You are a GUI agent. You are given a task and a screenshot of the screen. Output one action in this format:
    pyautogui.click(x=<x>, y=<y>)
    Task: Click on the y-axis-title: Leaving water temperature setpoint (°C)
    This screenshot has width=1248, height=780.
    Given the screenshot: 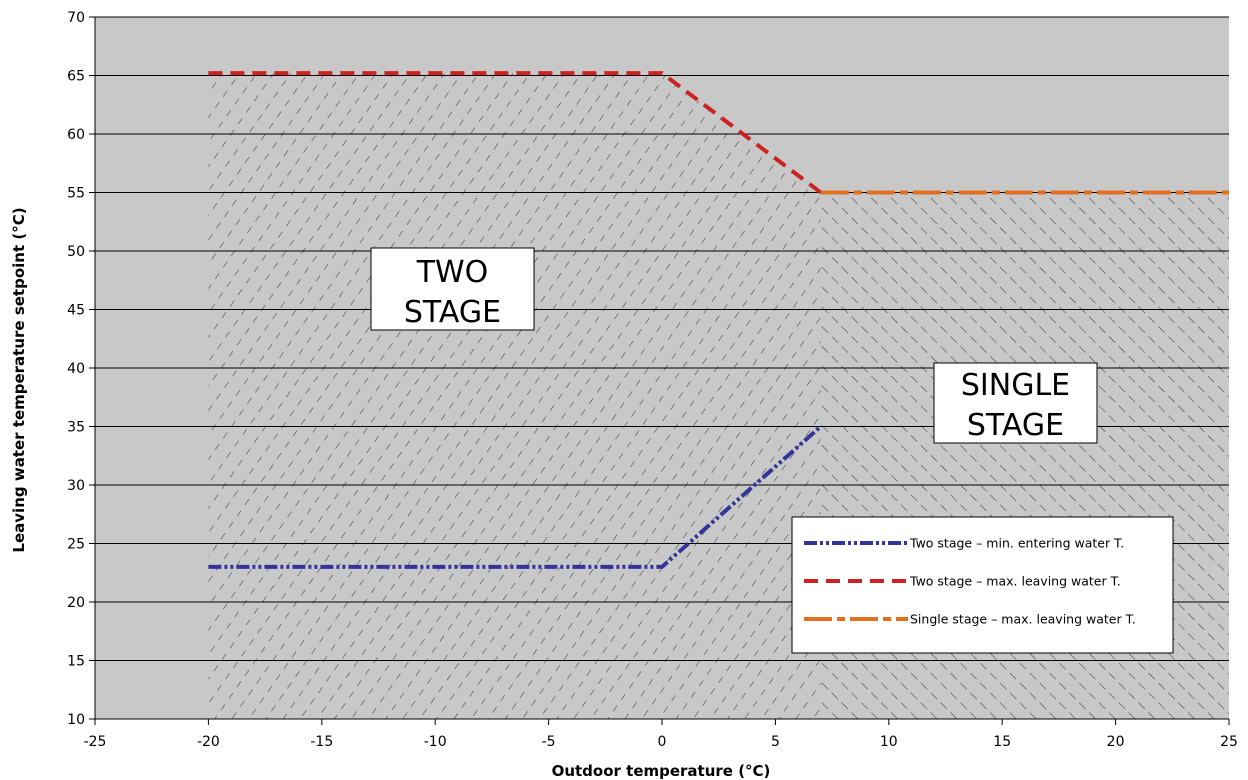 What is the action you would take?
    pyautogui.click(x=19, y=379)
    